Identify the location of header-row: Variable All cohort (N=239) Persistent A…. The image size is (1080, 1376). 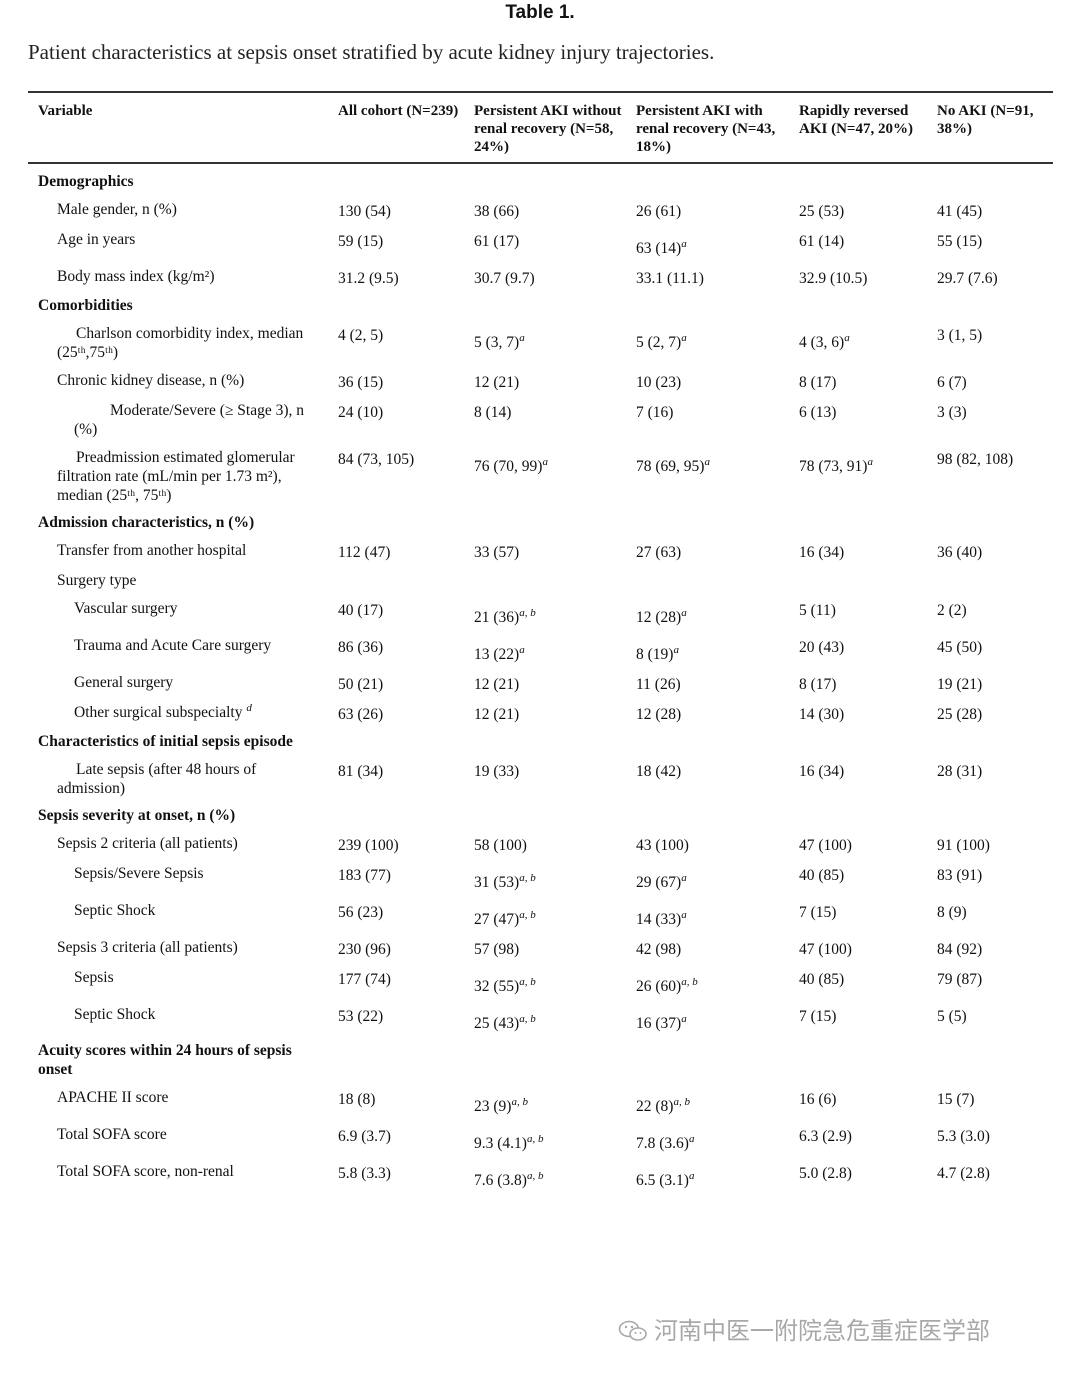
(540, 127).